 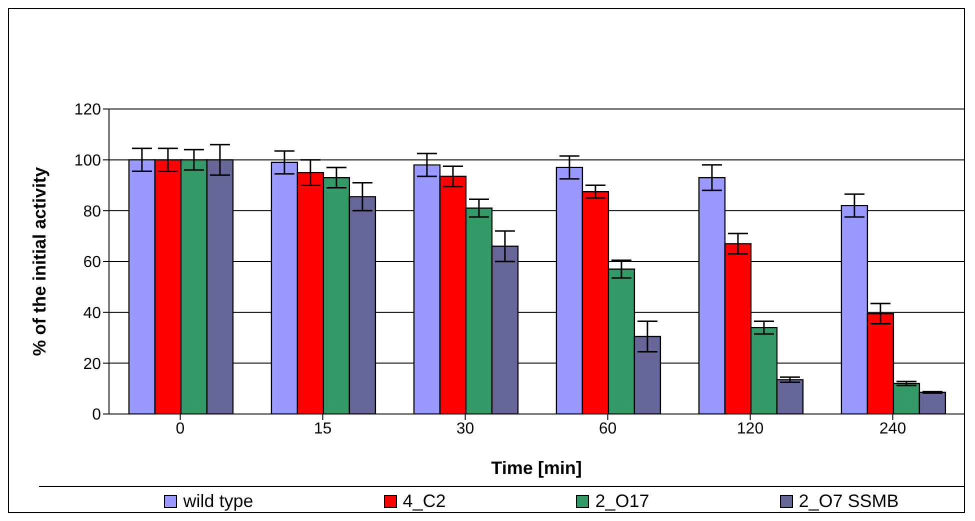 I want to click on legend-label: 2_O17, so click(x=622, y=501).